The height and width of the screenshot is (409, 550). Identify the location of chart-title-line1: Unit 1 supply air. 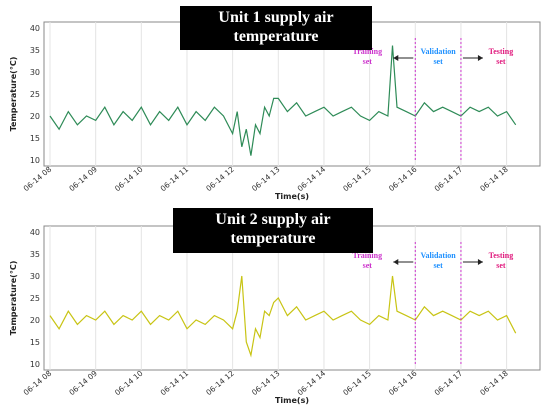
(276, 17).